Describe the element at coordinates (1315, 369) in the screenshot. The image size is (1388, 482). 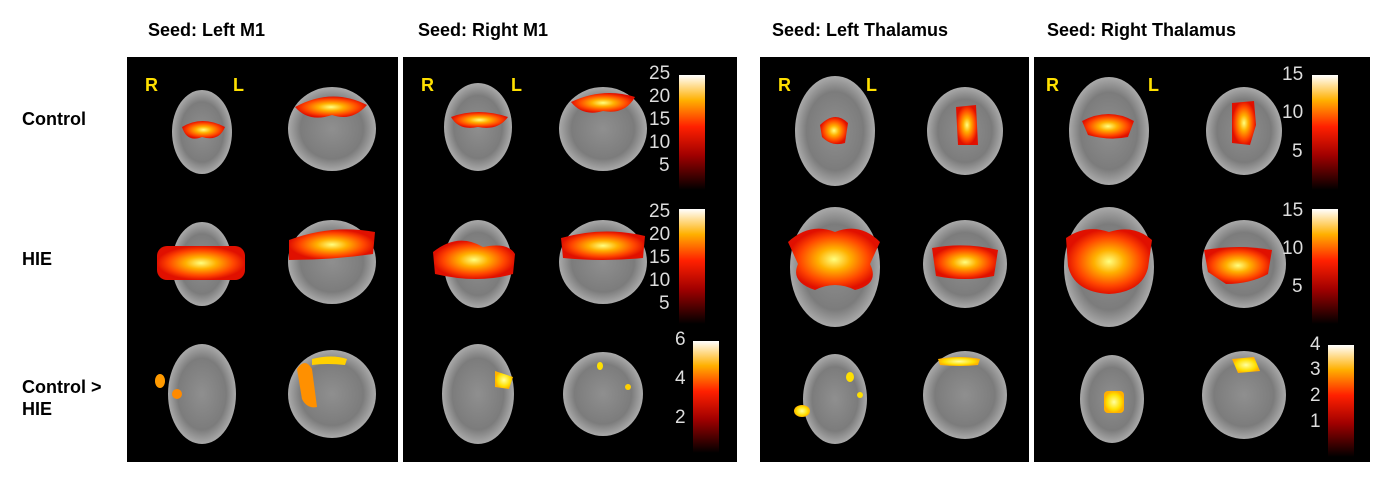
I see `colorbar-tick: 3` at that location.